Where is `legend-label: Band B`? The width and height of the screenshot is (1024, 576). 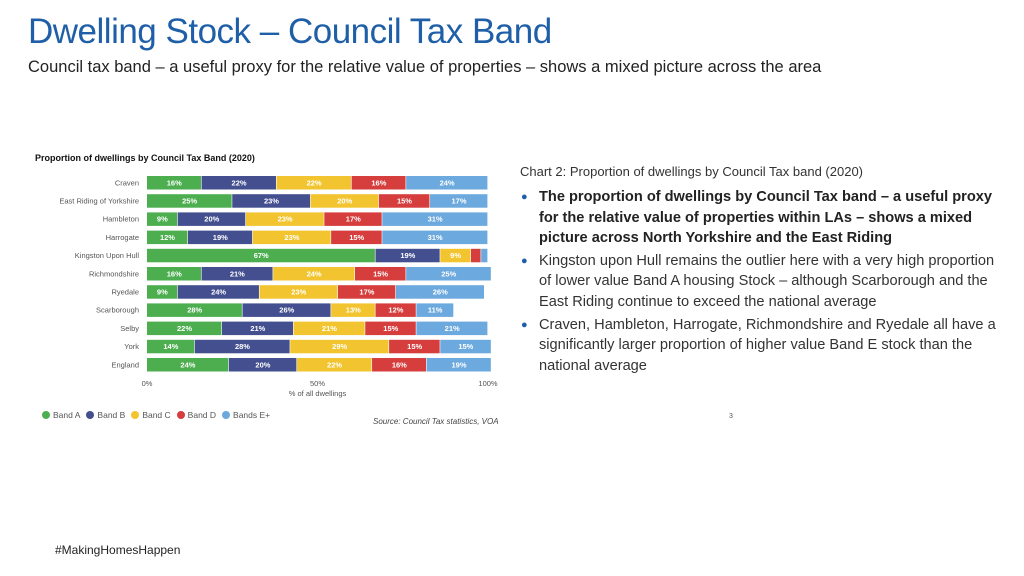 legend-label: Band B is located at coordinates (111, 415).